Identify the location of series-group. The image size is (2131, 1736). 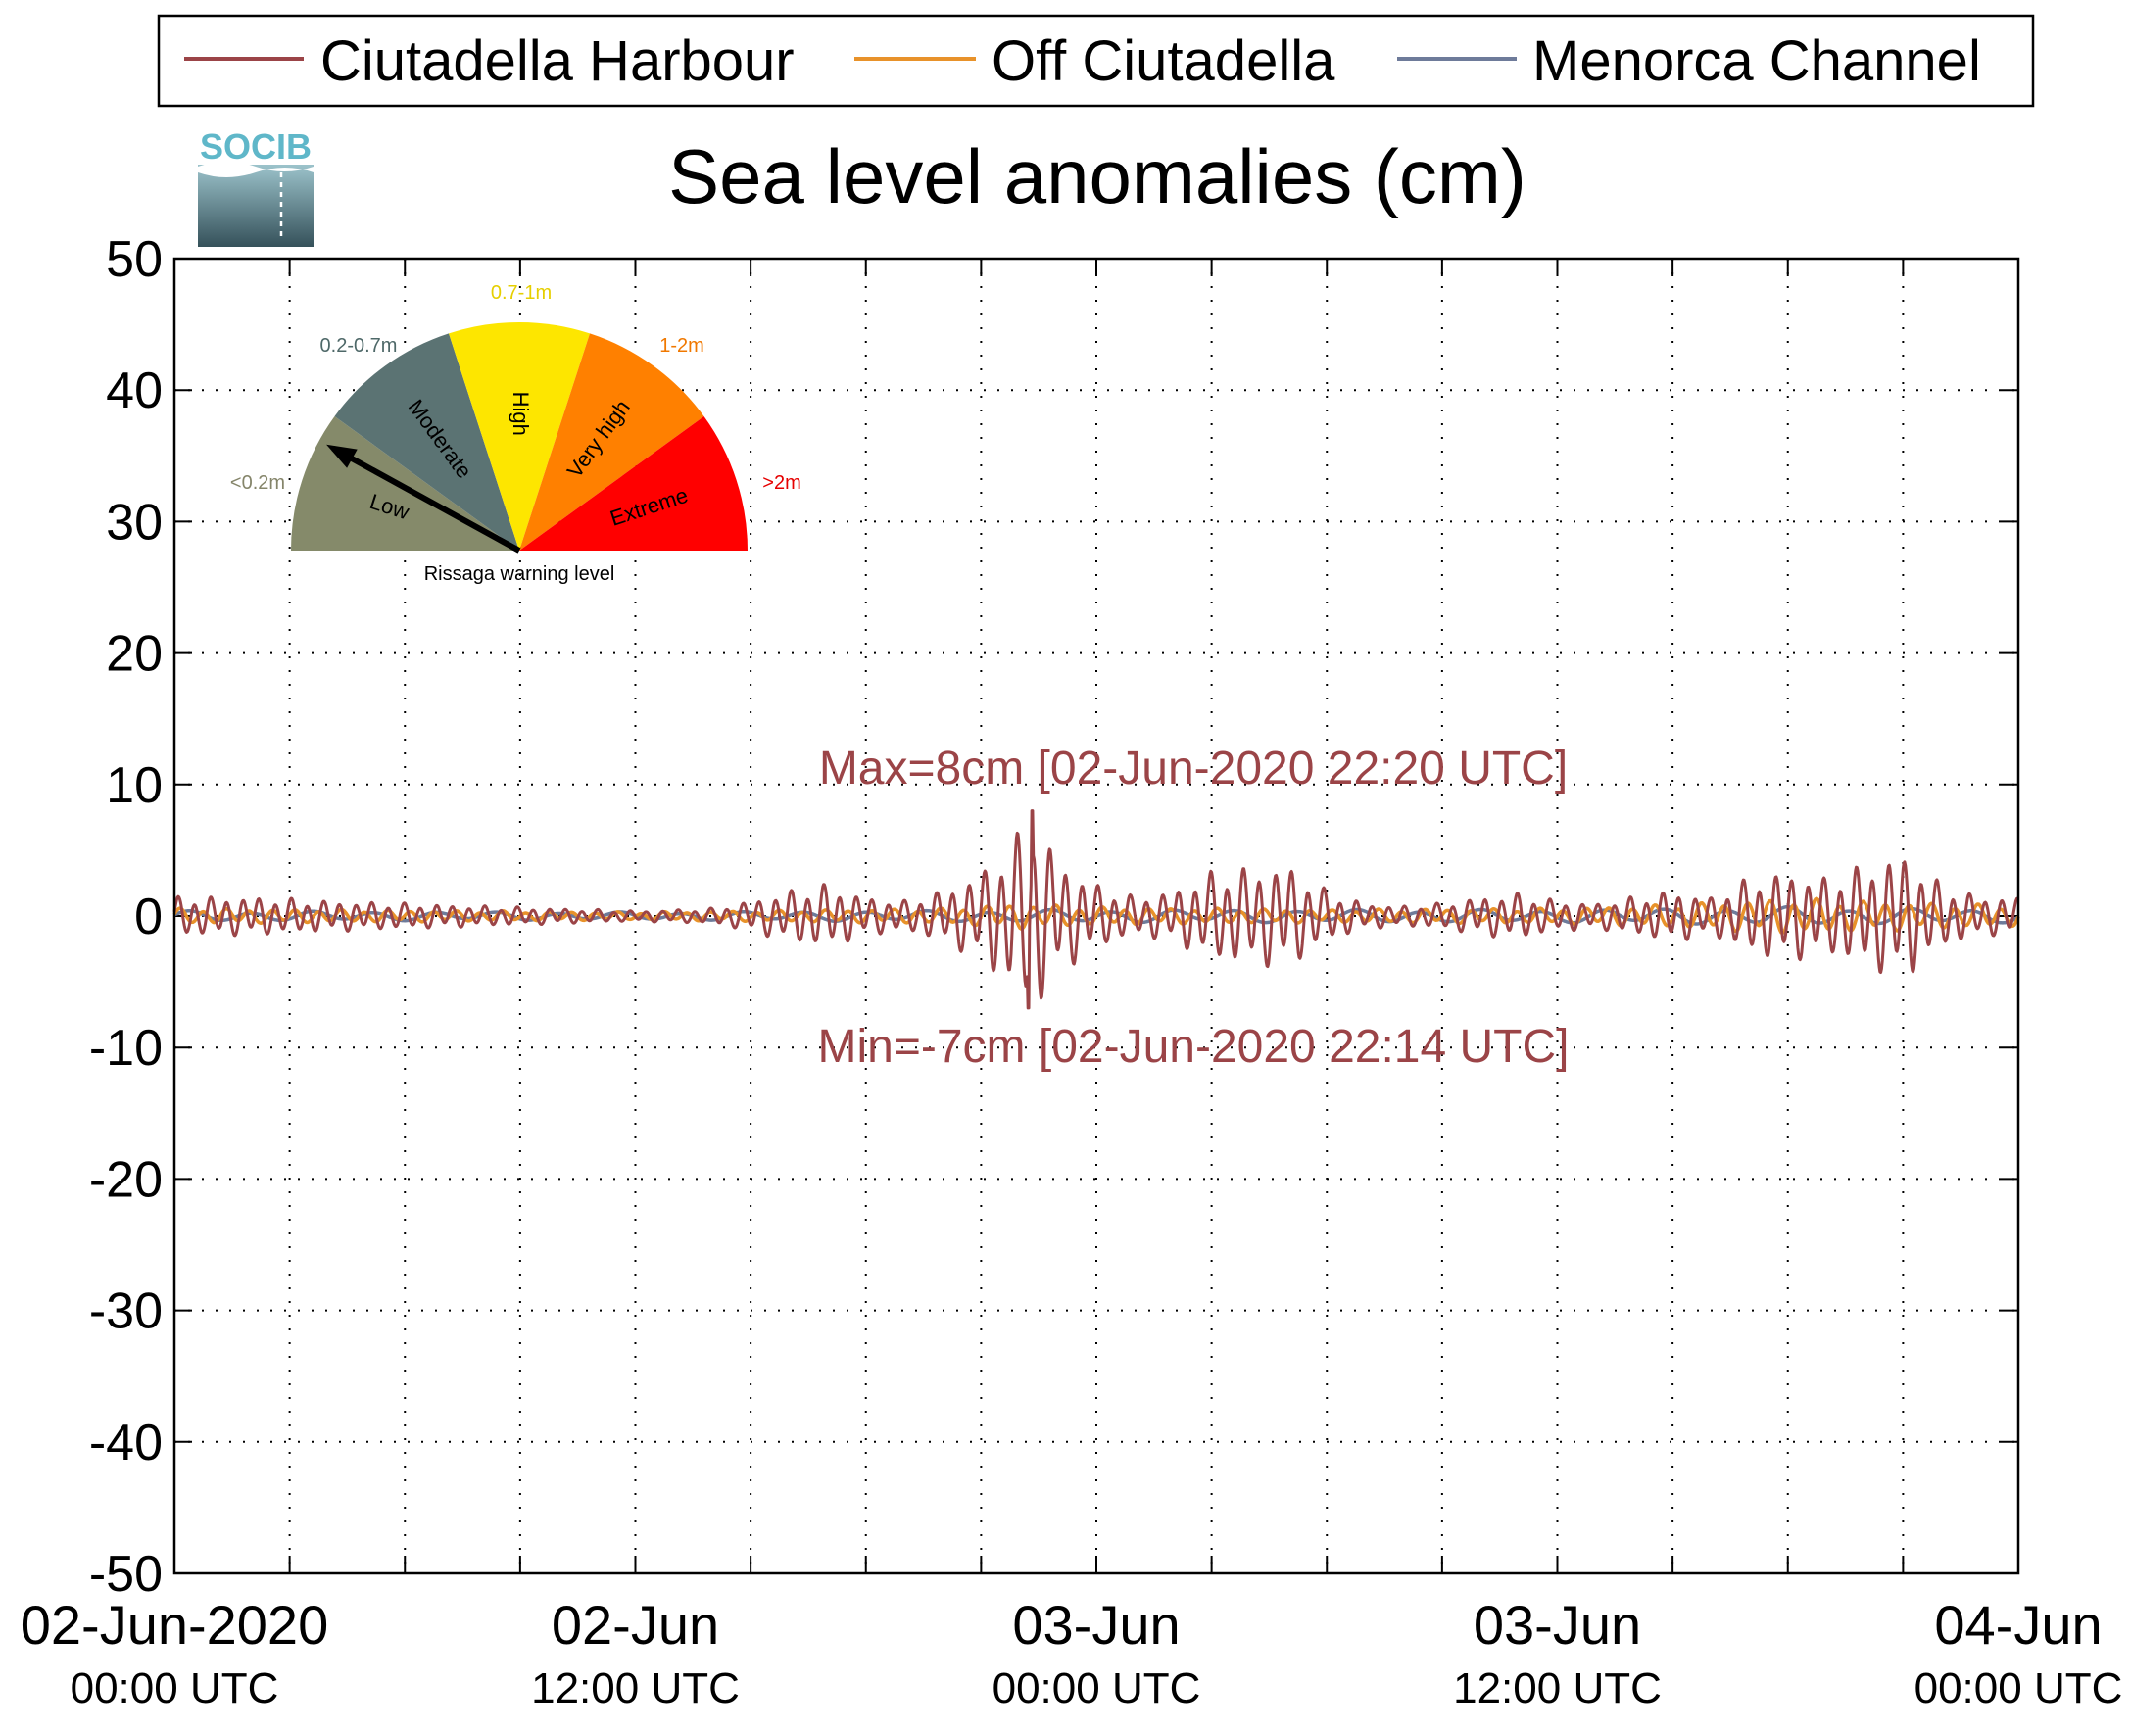
(1096, 910).